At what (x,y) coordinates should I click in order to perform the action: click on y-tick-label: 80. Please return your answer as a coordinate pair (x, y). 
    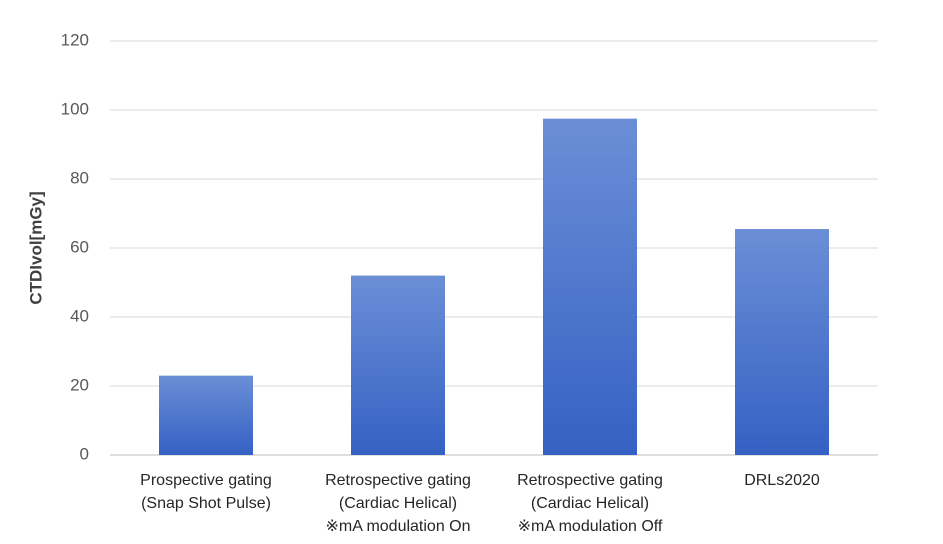
    Looking at the image, I should click on (79, 177).